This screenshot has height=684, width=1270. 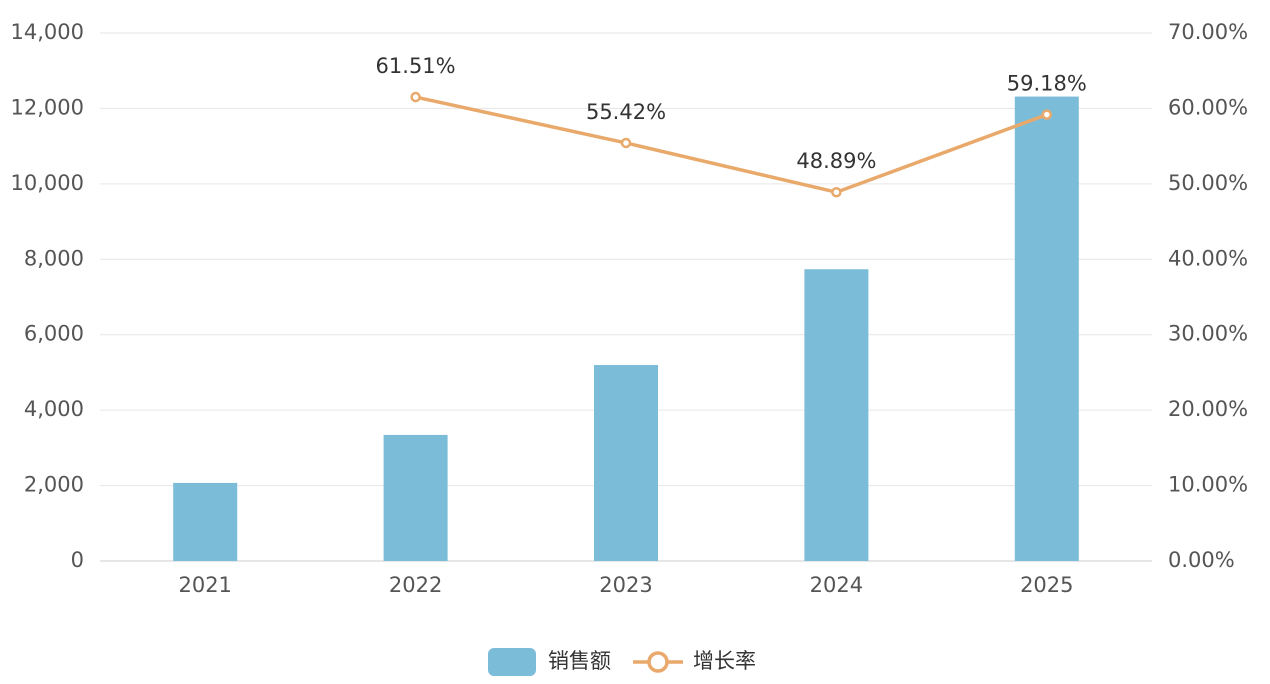 What do you see at coordinates (415, 585) in the screenshot?
I see `x-tick-label: 2022` at bounding box center [415, 585].